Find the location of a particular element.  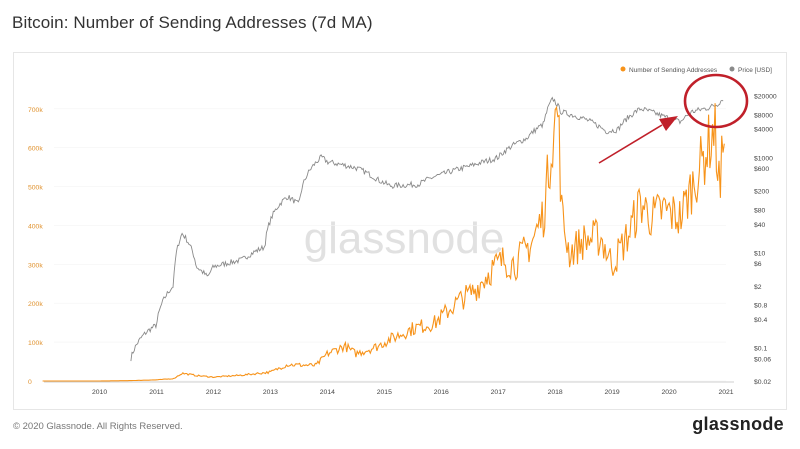

left-tick-label: 400k is located at coordinates (35, 226).